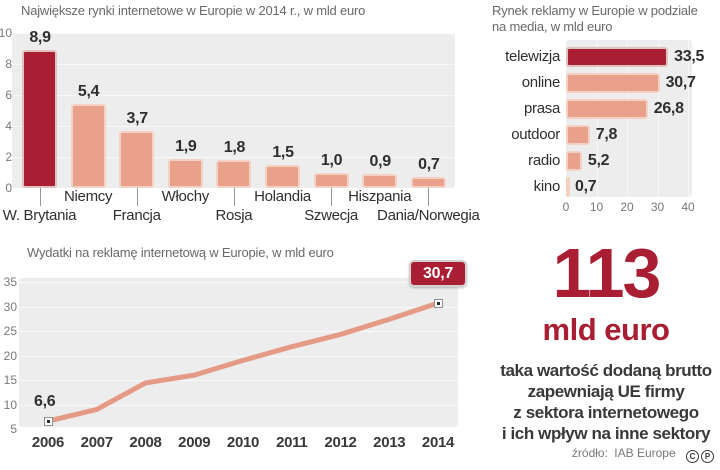  I want to click on y-tick-label: 25, so click(10, 331).